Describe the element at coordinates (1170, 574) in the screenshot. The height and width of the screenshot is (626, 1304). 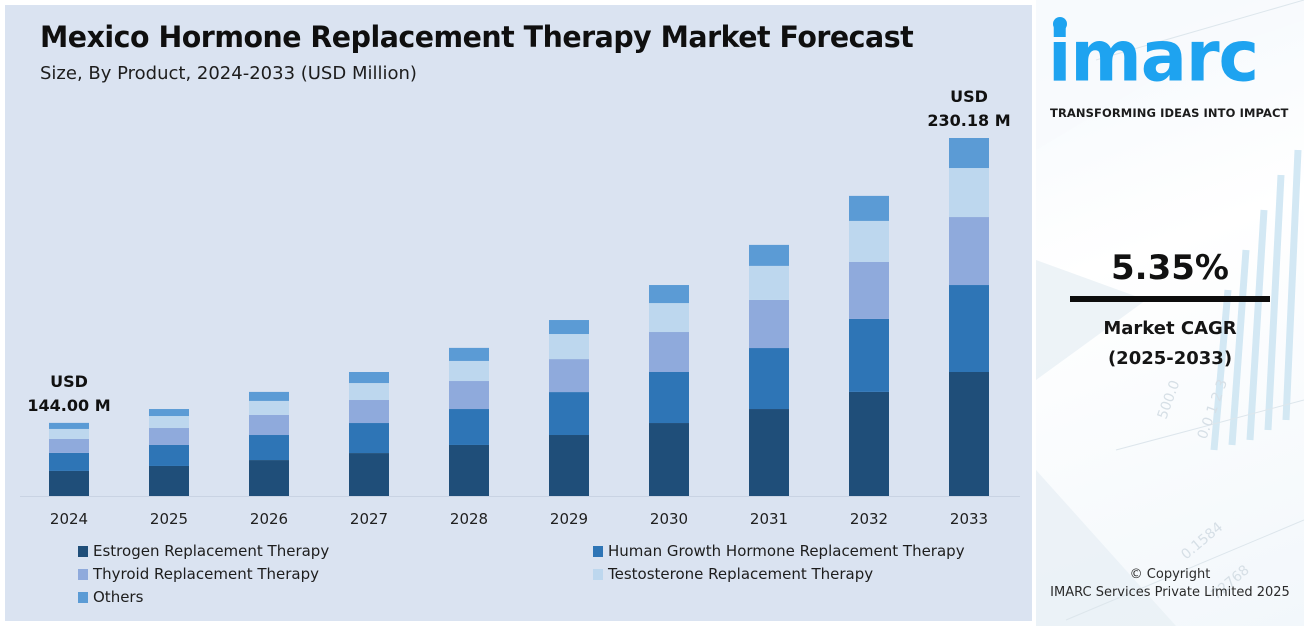
I see `copyright-notice: © Copyright` at that location.